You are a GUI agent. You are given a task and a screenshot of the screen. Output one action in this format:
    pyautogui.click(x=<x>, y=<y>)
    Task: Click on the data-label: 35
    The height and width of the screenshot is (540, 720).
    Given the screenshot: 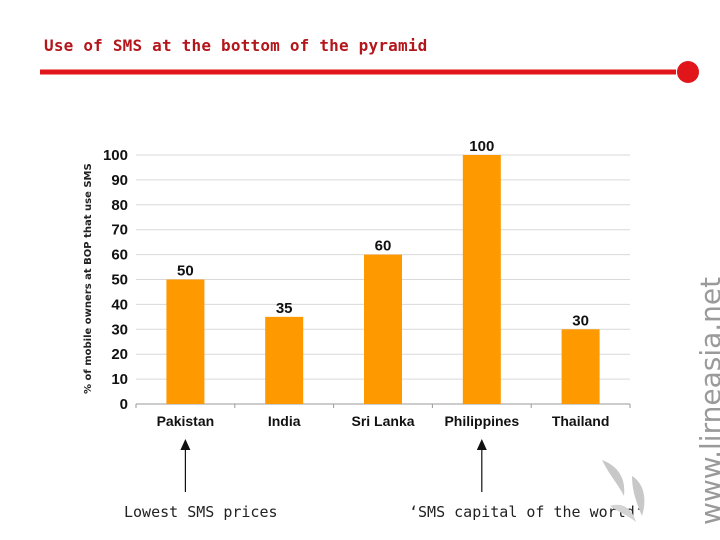 What is the action you would take?
    pyautogui.click(x=284, y=308)
    